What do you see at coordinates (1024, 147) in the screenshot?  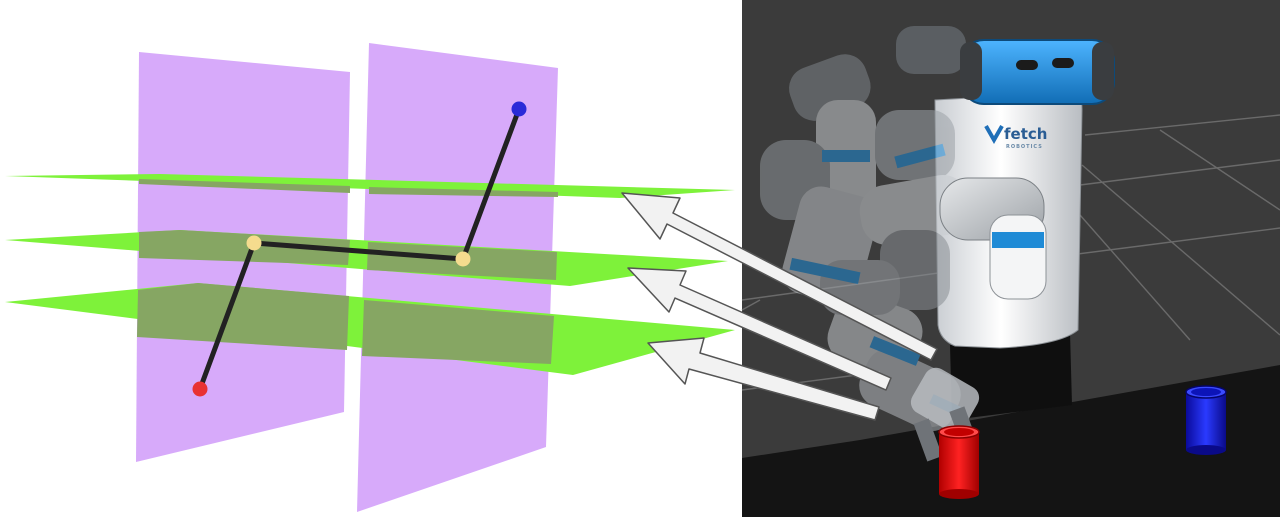 I see `logo-subtext: ROBOTICS` at bounding box center [1024, 147].